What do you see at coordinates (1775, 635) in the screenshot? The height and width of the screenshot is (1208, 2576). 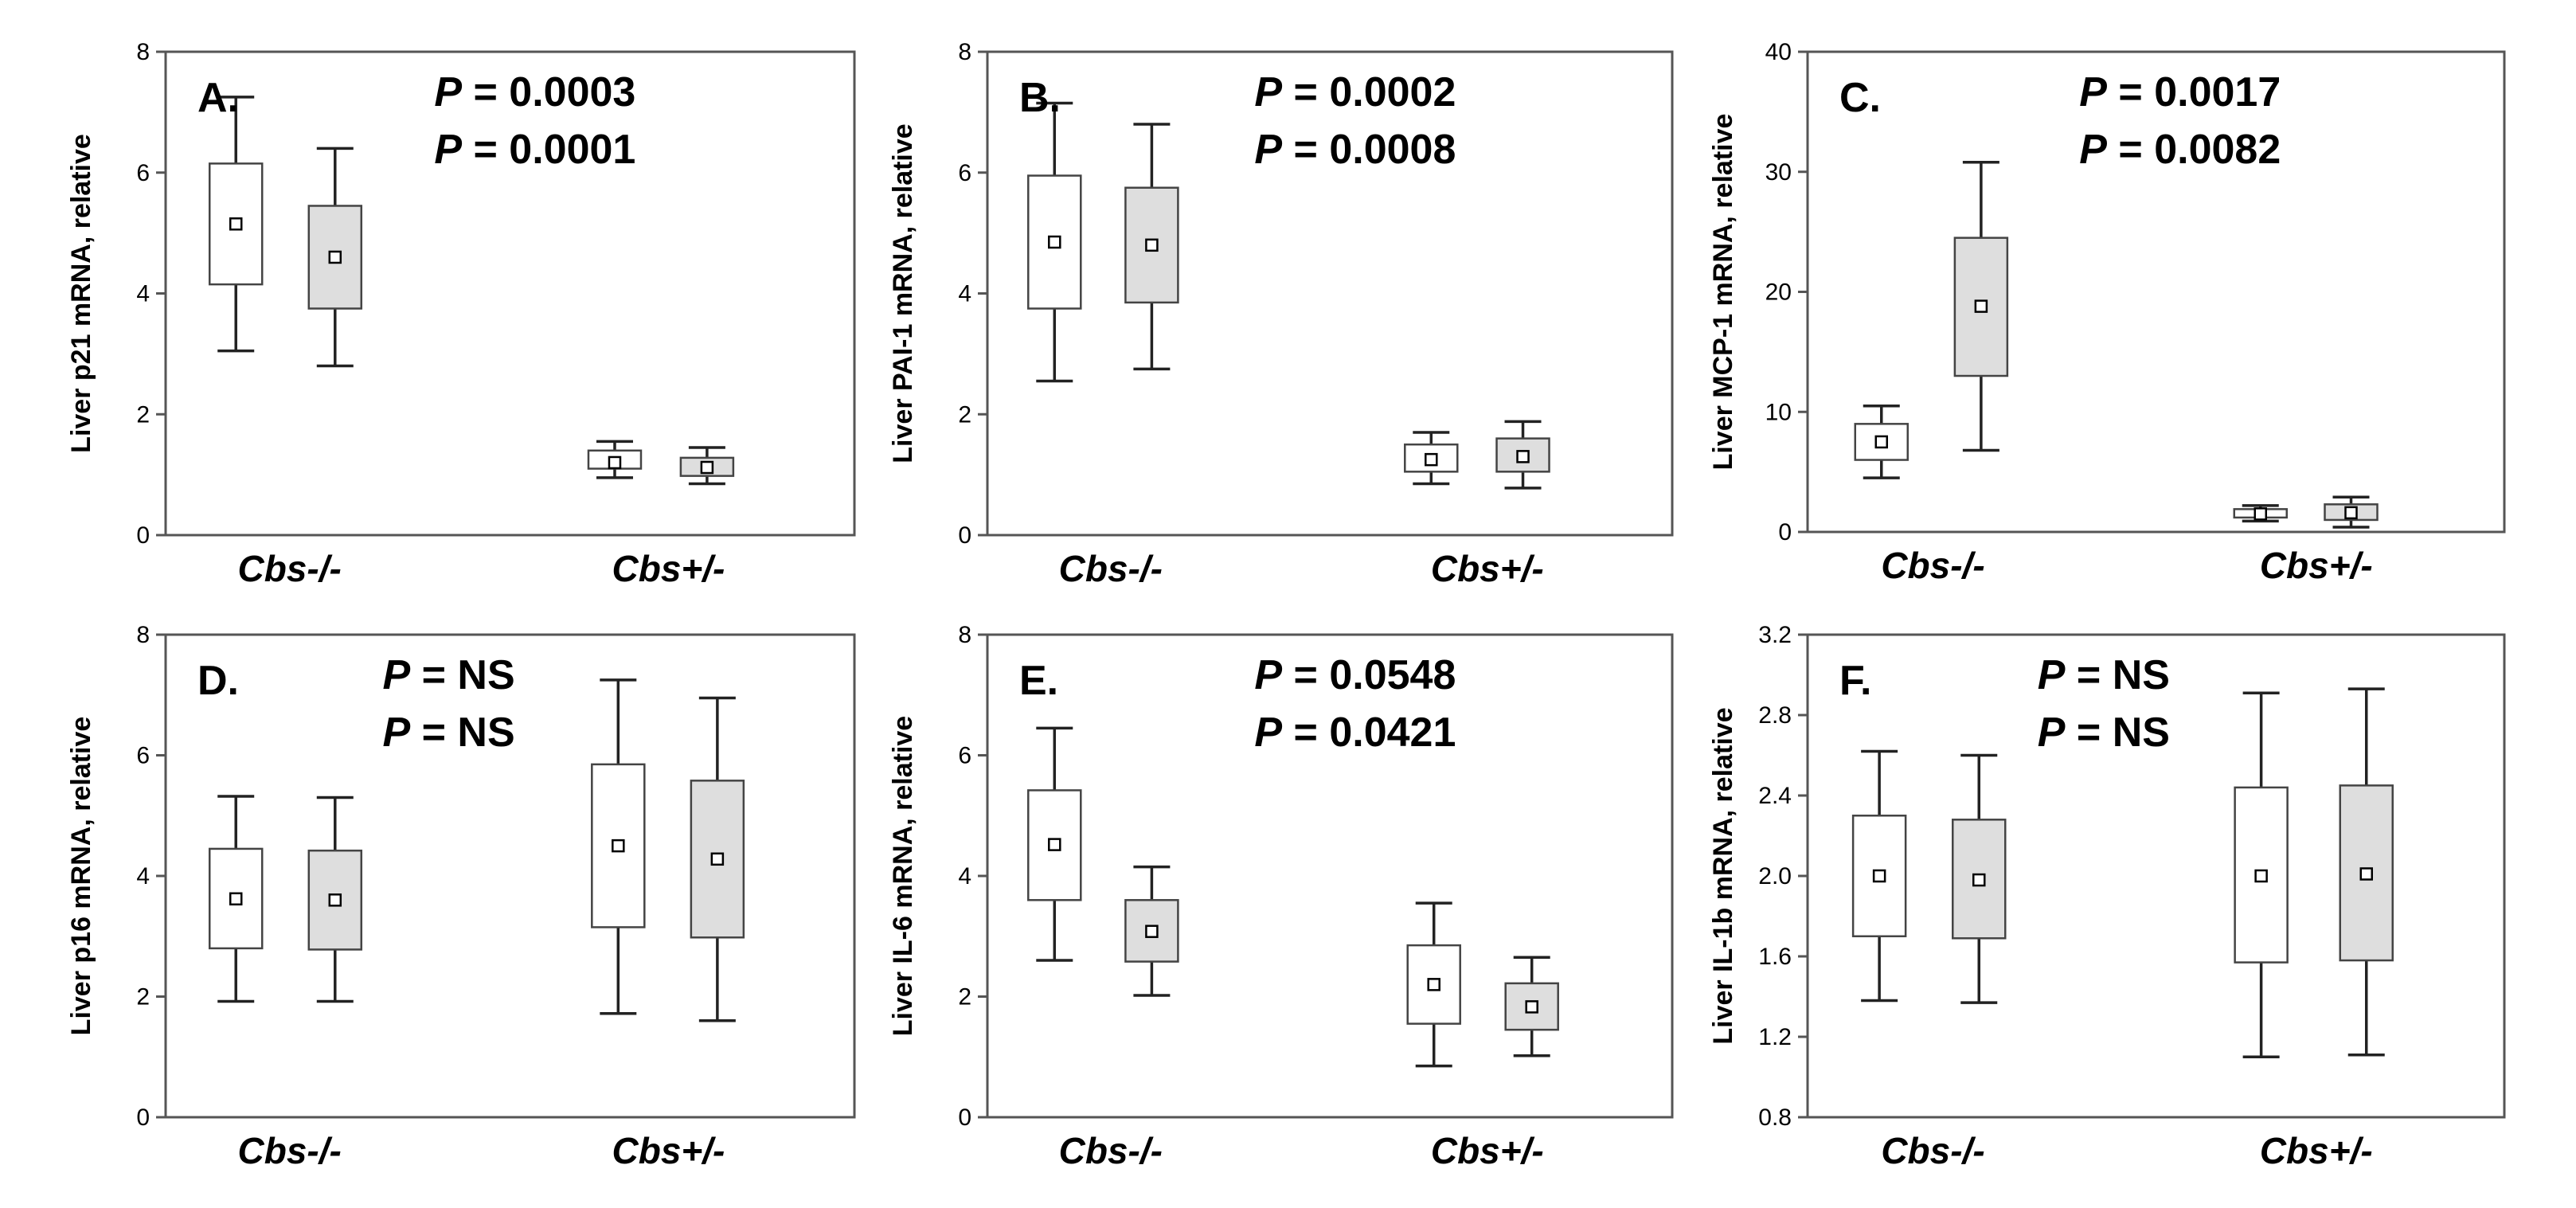 I see `y-tick-label: 3.2` at bounding box center [1775, 635].